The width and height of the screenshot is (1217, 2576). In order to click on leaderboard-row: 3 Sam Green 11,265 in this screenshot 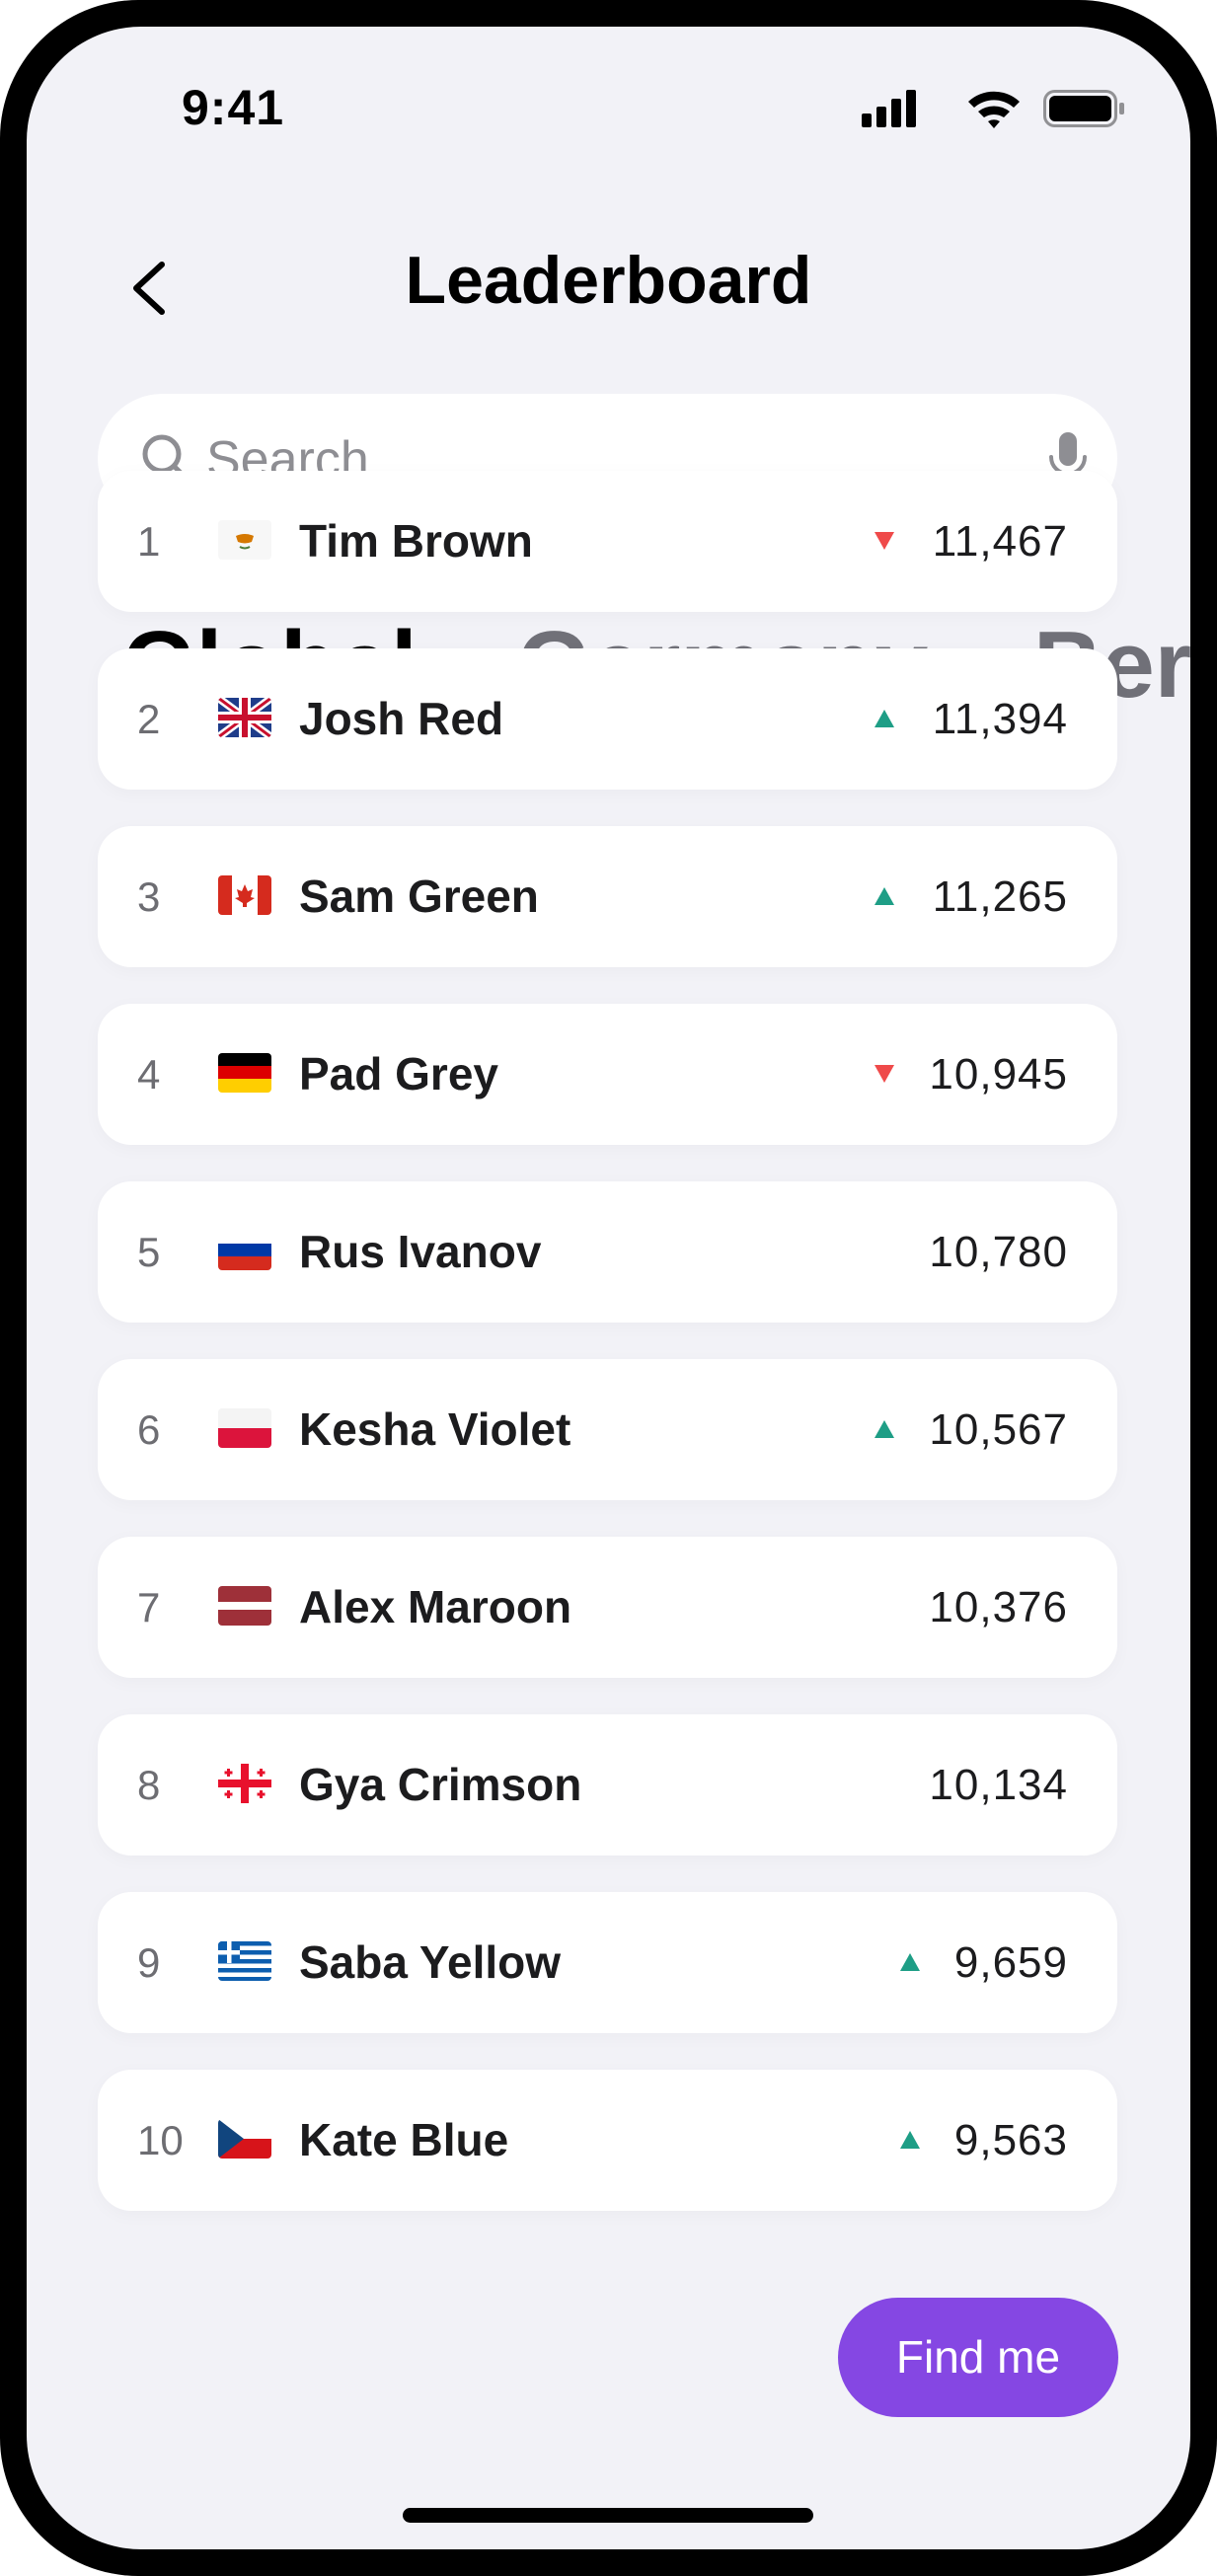, I will do `click(607, 897)`.